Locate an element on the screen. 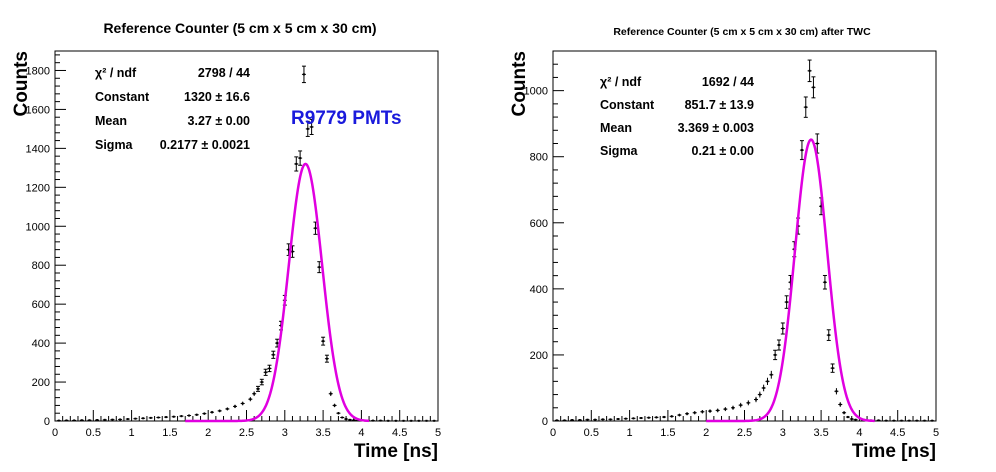  left-y-ticks: 0 200 400 600 800 1000 1200 1400 1600 1800 is located at coordinates (46, 241).